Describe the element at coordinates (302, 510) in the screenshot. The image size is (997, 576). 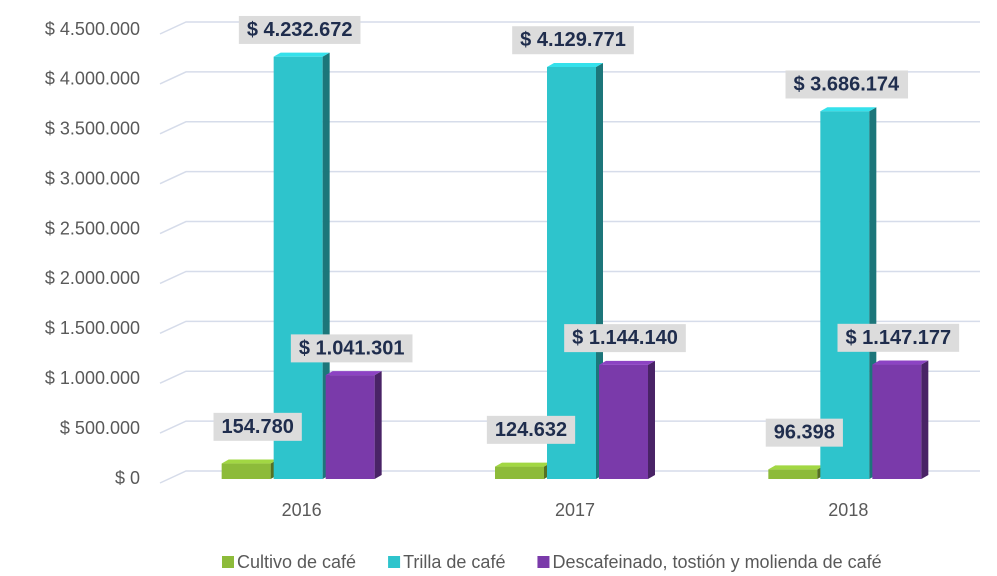
I see `x-tick-label: 2016` at that location.